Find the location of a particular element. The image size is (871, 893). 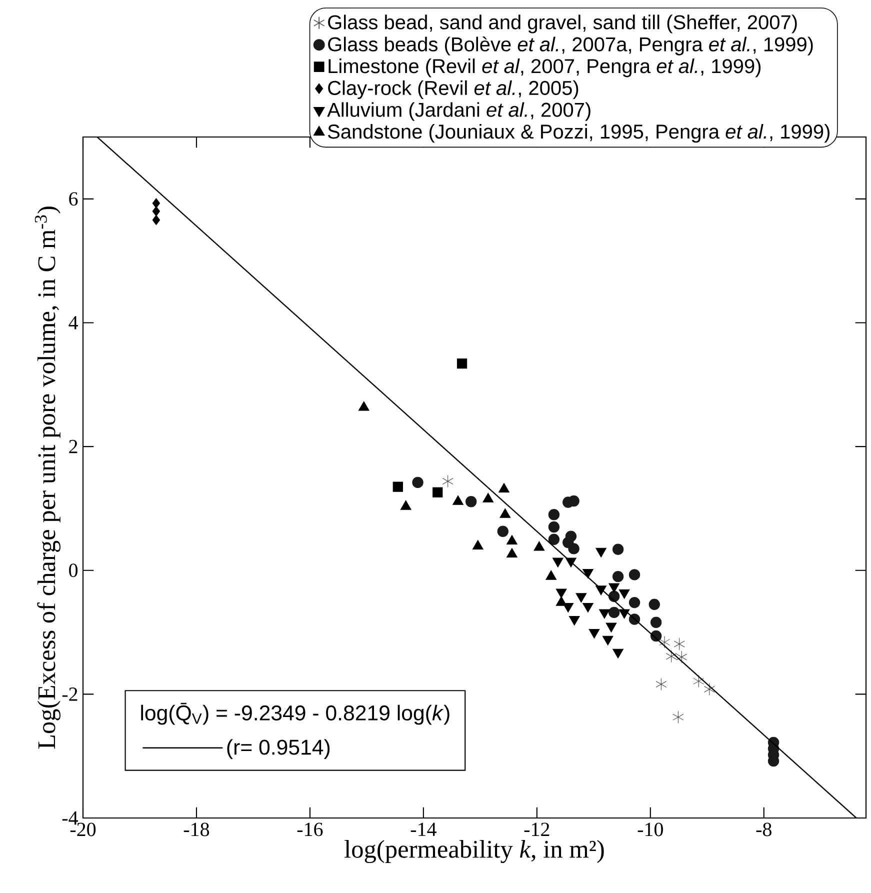

annotation: log(Q̄$_{V}$) = -9.2349 - 0.8219 log(k) is located at coordinates (295, 713).